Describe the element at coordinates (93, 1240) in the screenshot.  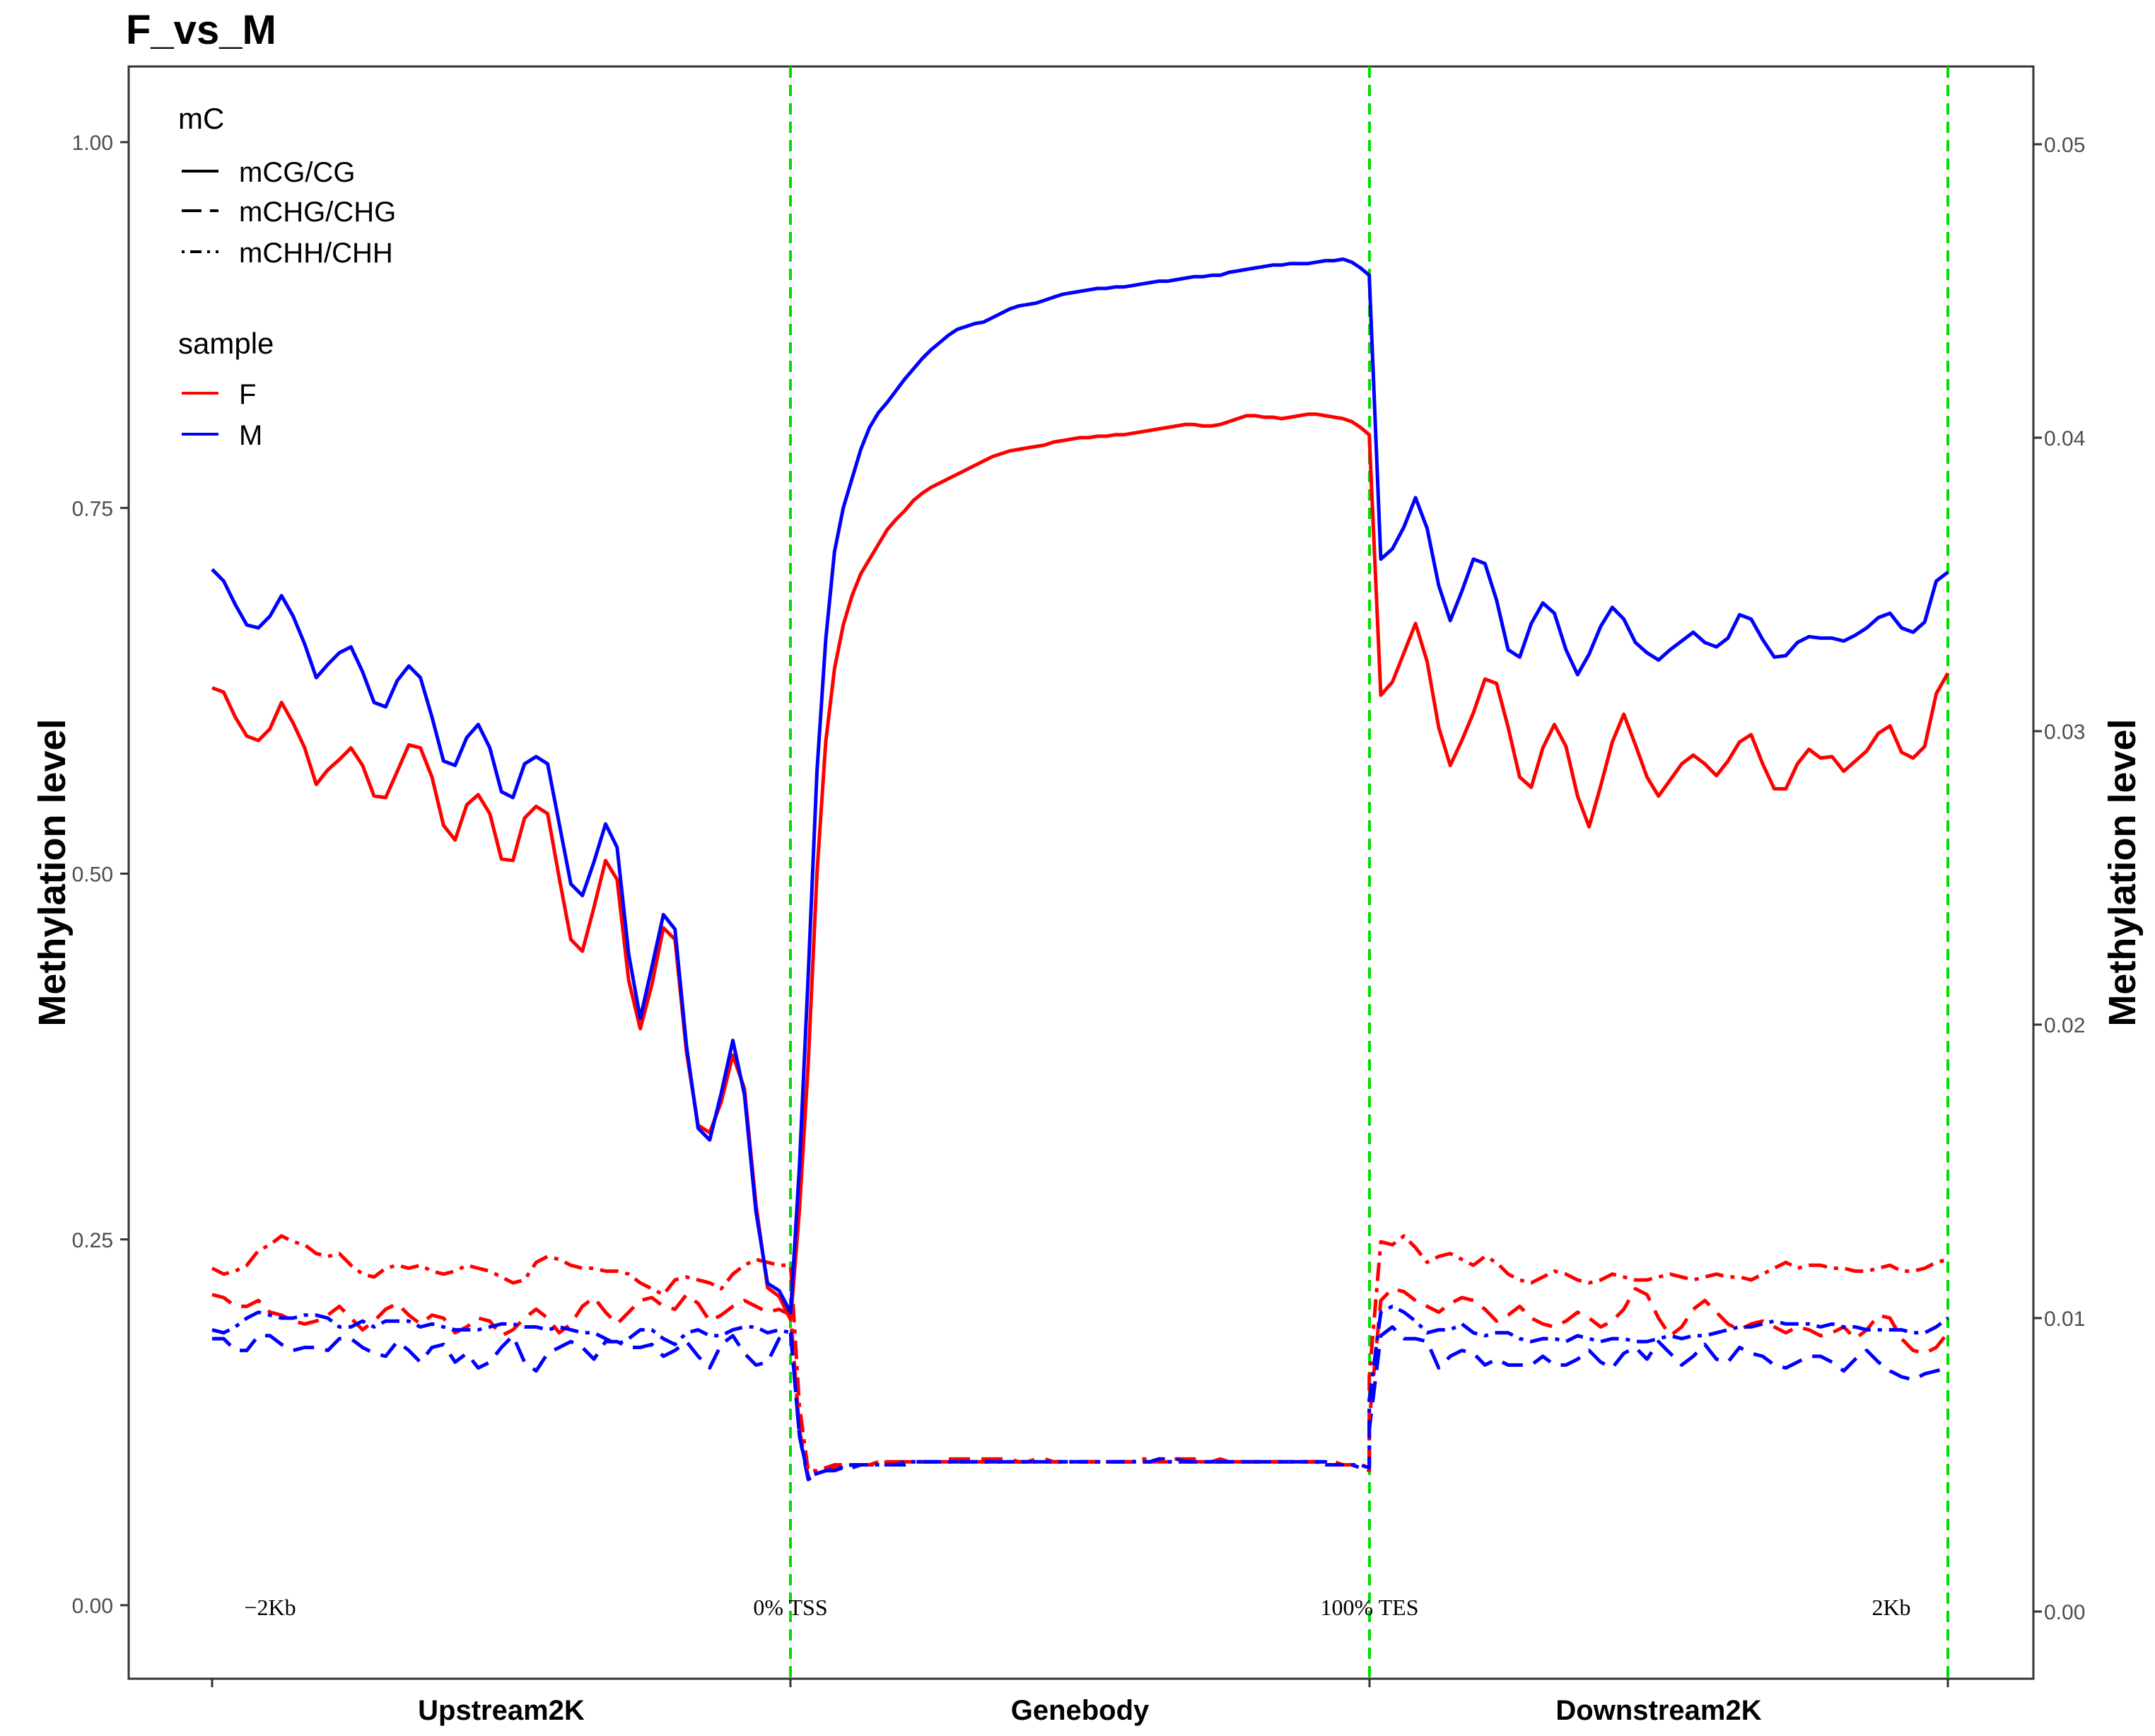
I see `left-y-tick-label: 0.25` at that location.